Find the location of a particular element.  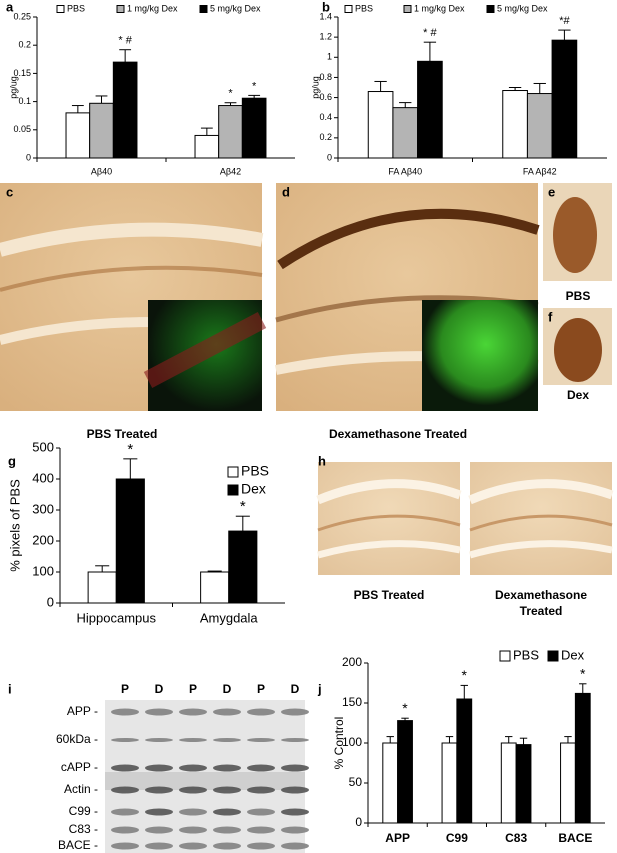

x-tick-label: BACE is located at coordinates (575, 838).